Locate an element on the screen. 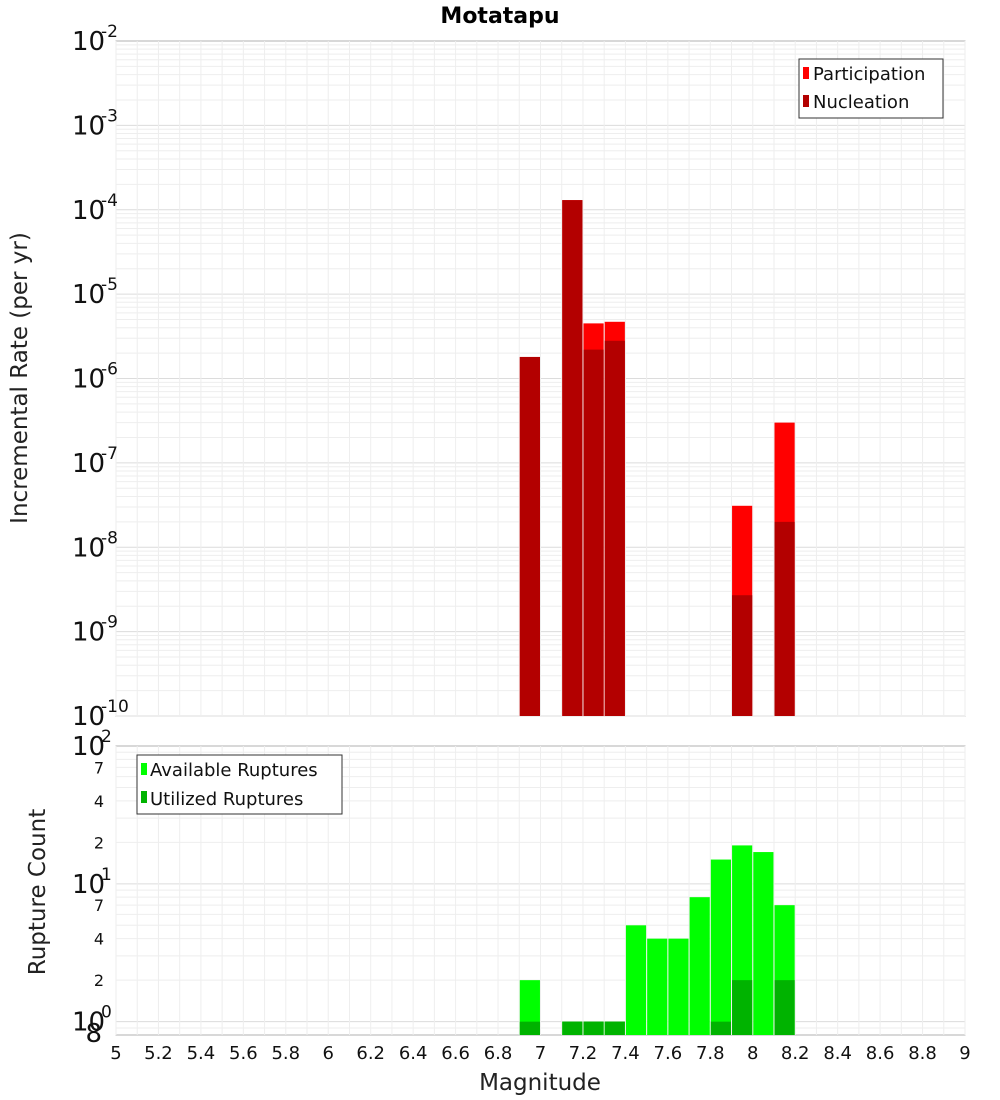 The height and width of the screenshot is (1100, 1000). rate-y-tick-label: 10⁻⁵ is located at coordinates (95, 292).